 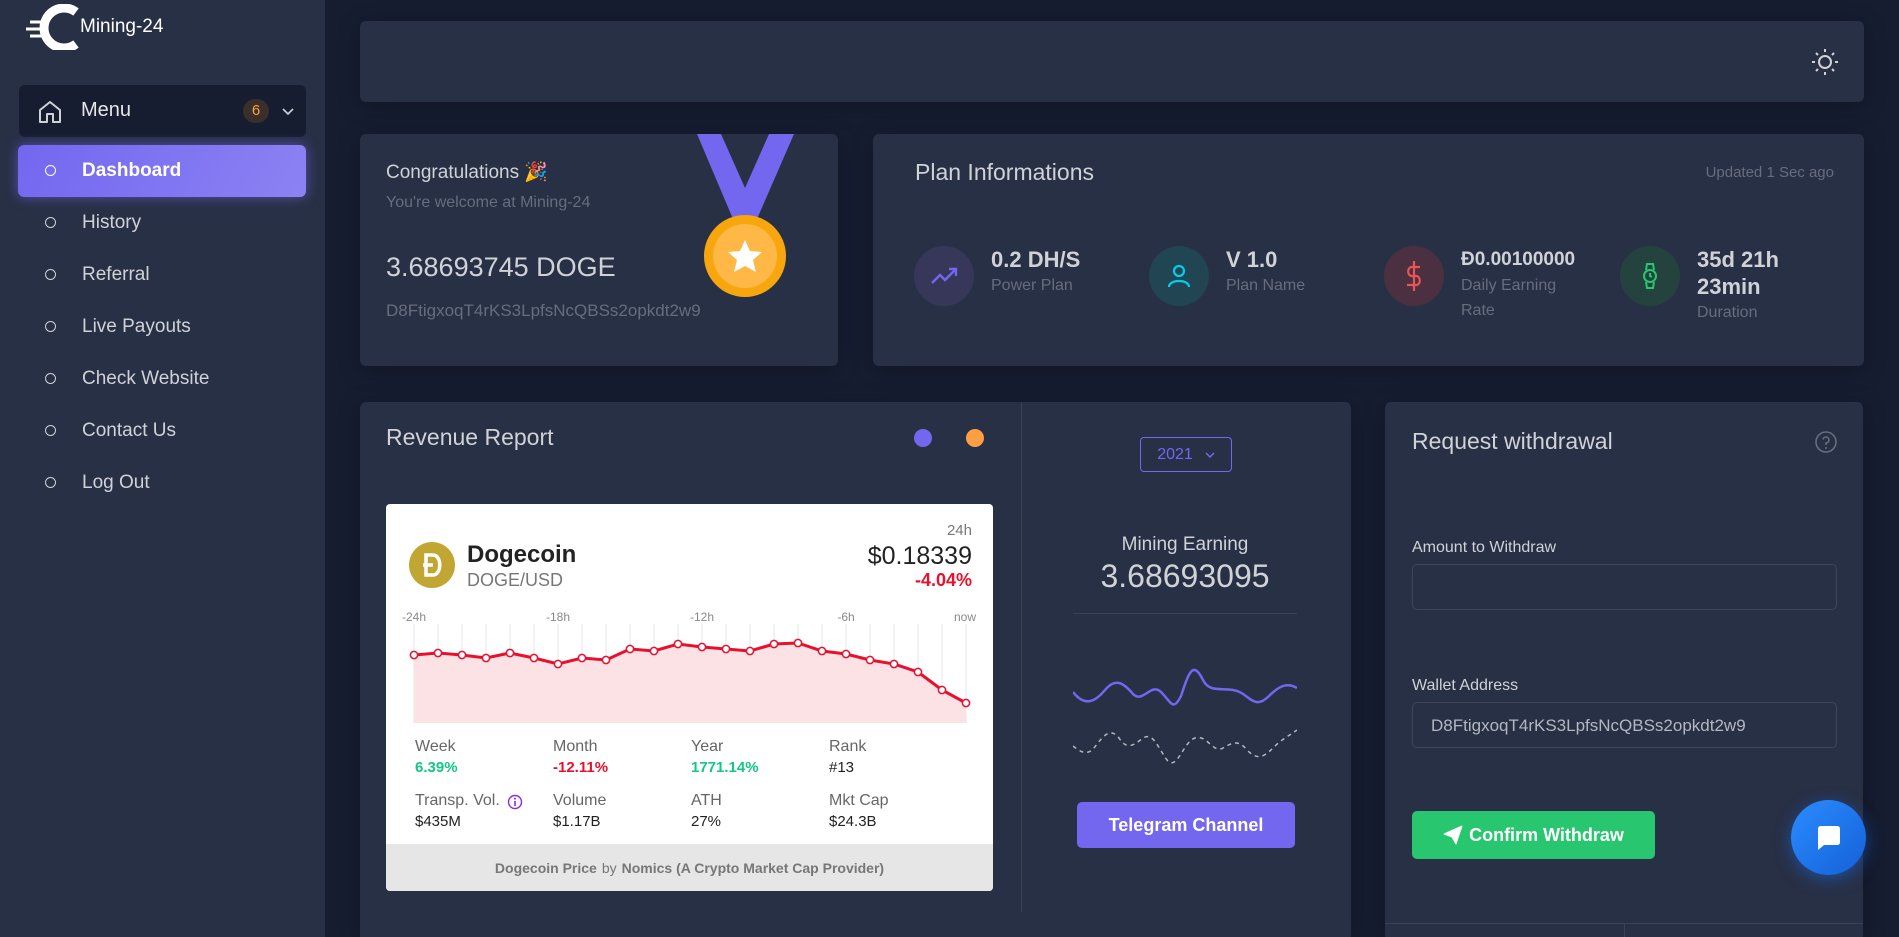 I want to click on coin-icon, so click(x=432, y=565).